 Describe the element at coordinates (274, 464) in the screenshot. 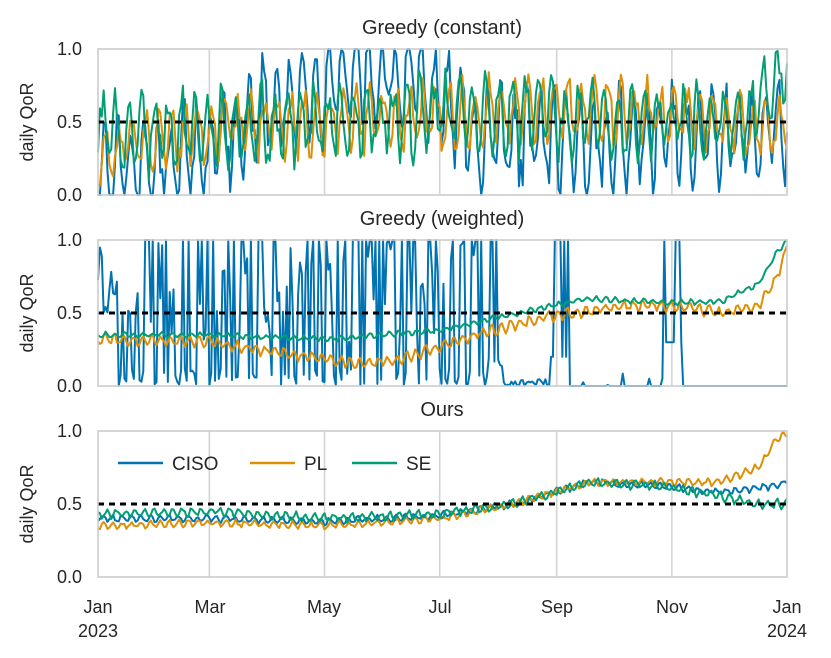

I see `legend: CISO PL SE` at that location.